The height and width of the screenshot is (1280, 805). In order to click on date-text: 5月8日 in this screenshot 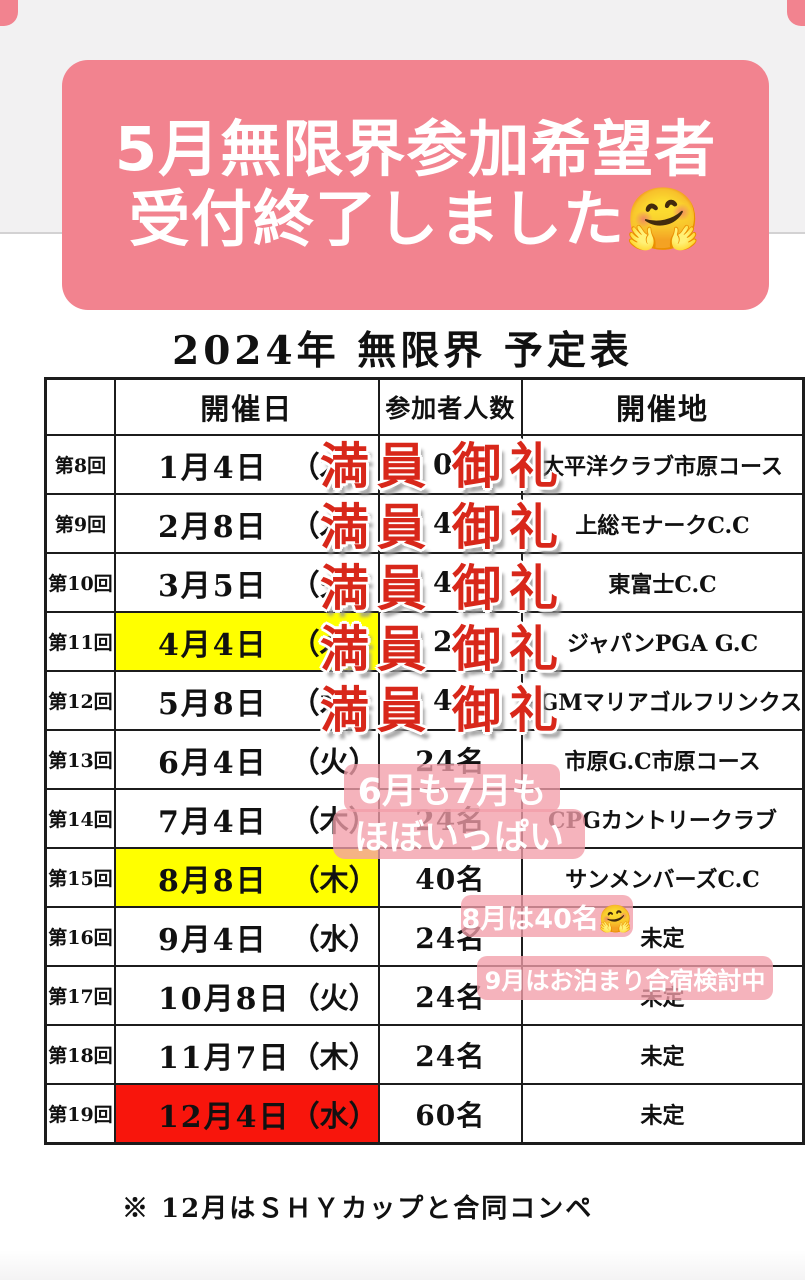, I will do `click(212, 704)`.